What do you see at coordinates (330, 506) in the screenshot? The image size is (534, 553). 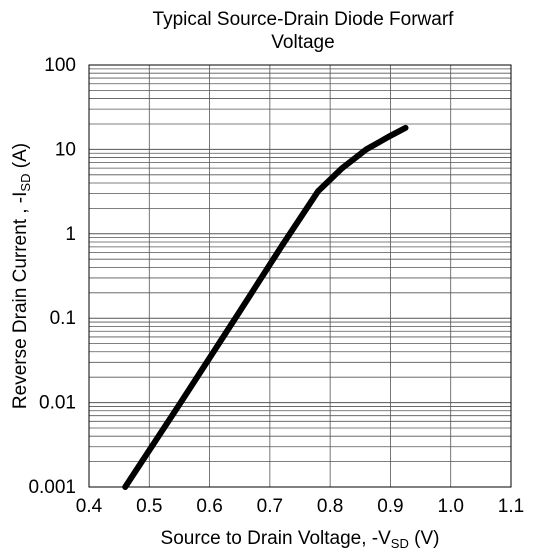 I see `x-tick-label: 0.8` at bounding box center [330, 506].